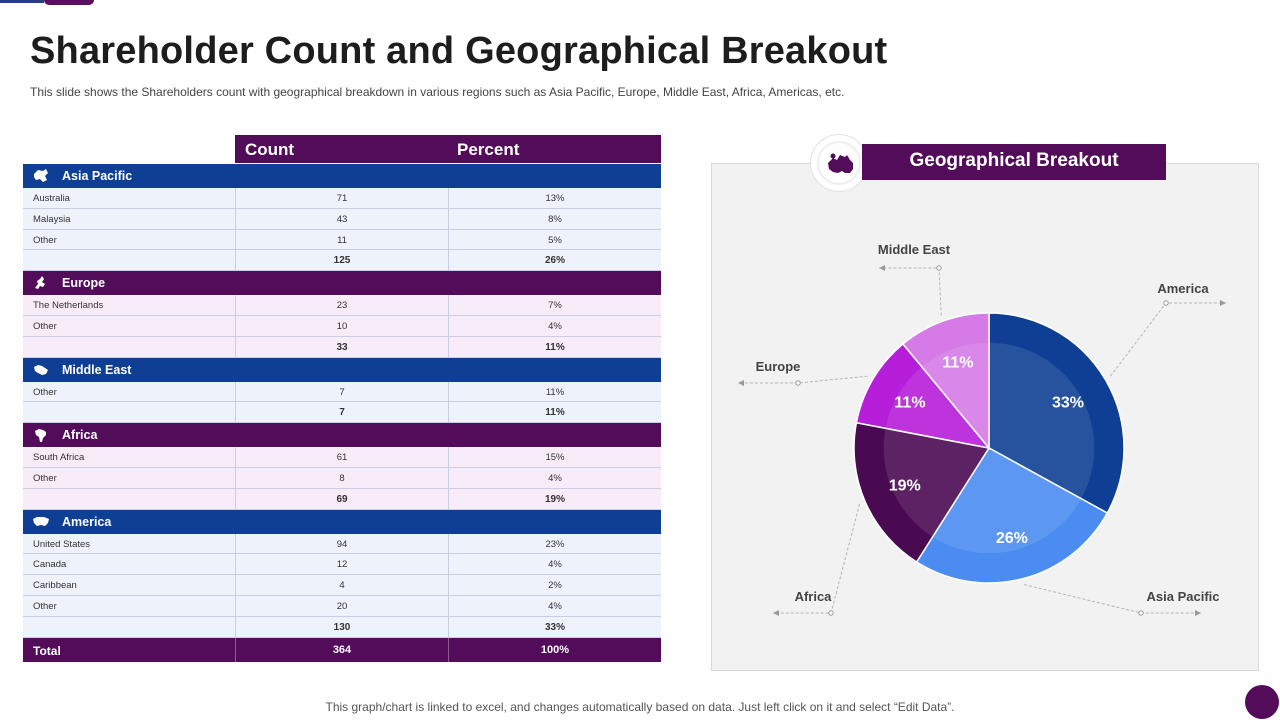 This screenshot has width=1280, height=720. I want to click on row-count: 11, so click(341, 239).